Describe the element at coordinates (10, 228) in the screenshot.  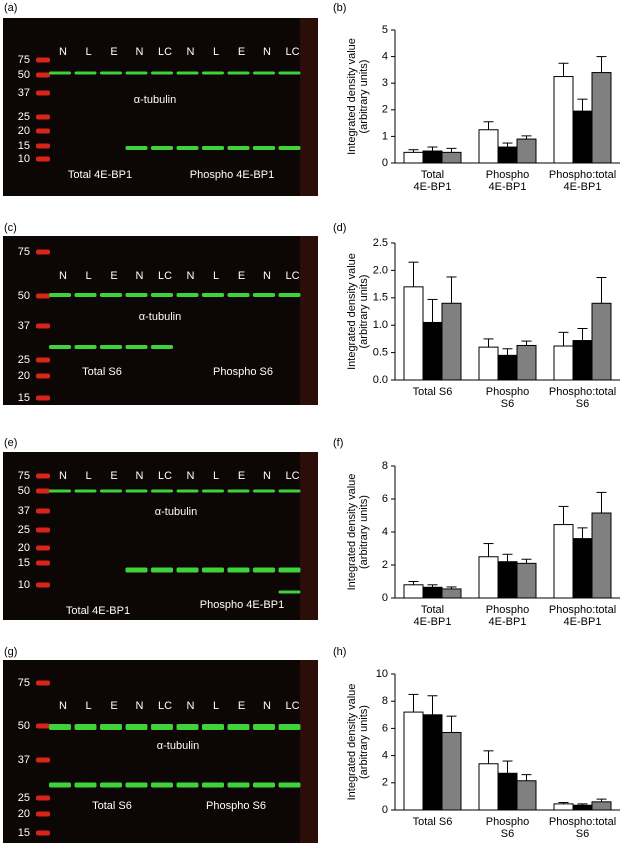
I see `panel-label: (c)` at that location.